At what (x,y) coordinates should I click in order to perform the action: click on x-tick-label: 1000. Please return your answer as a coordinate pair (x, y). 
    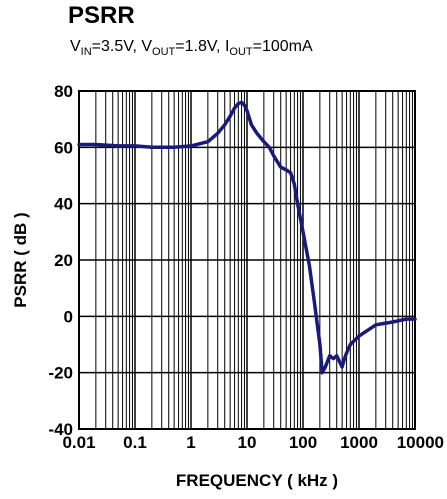
    Looking at the image, I should click on (359, 442).